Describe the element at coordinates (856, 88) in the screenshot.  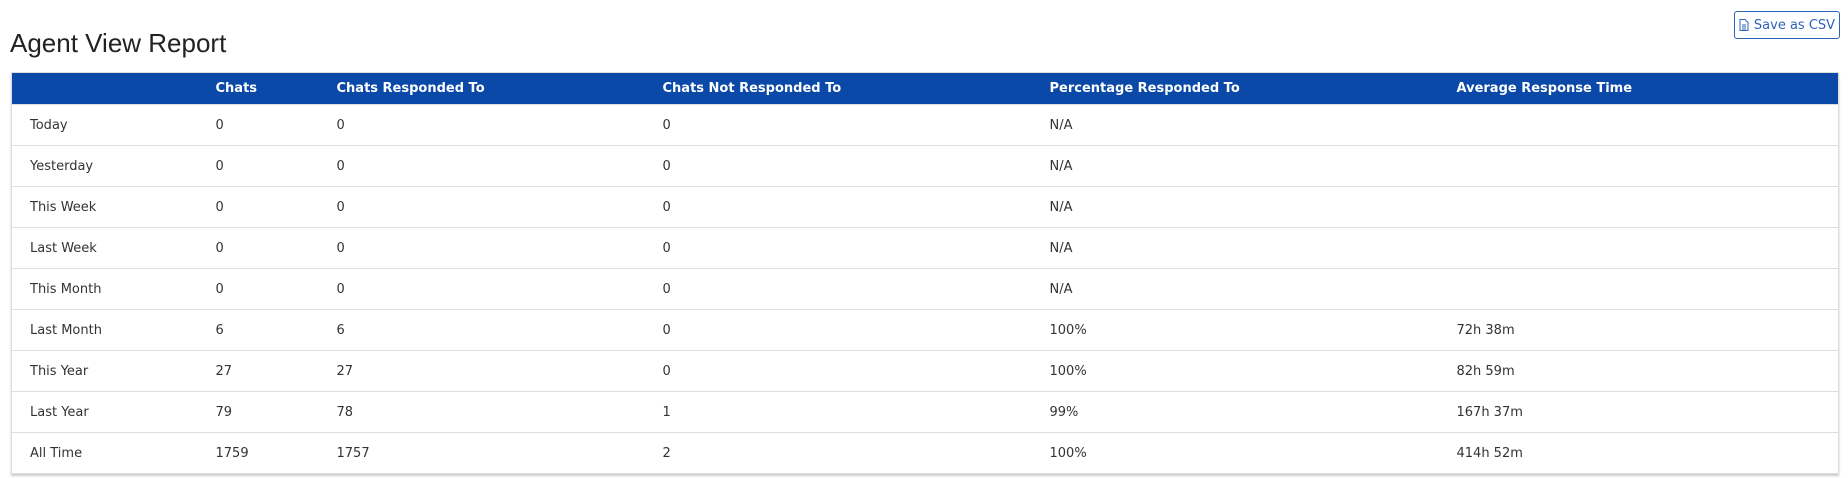
I see `header-cell: Chats Not Responded To` at that location.